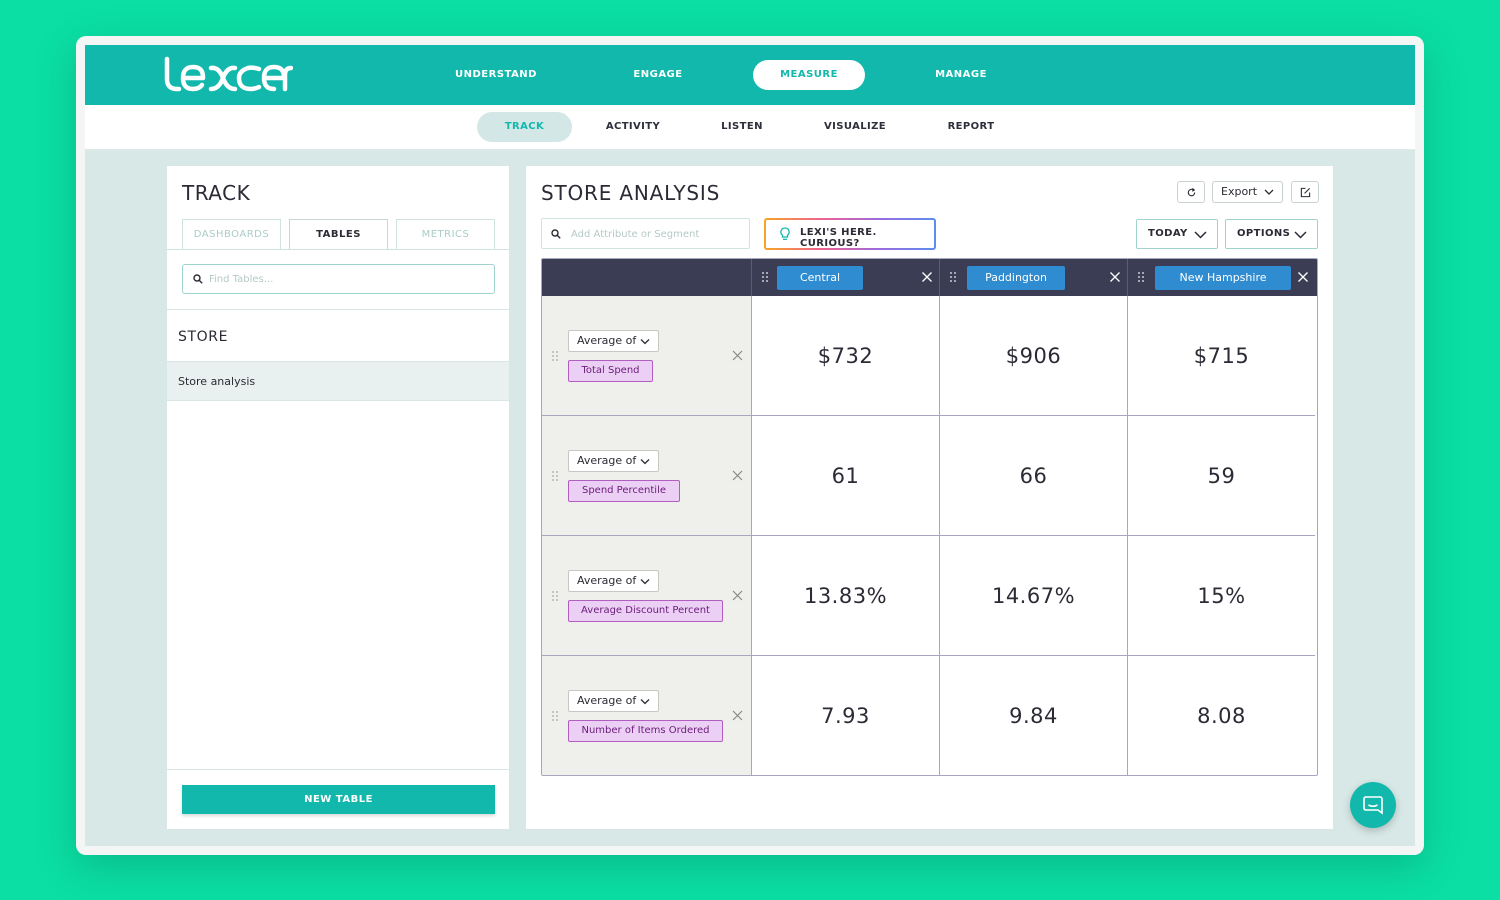  Describe the element at coordinates (1033, 715) in the screenshot. I see `table-cell: 9.84` at that location.